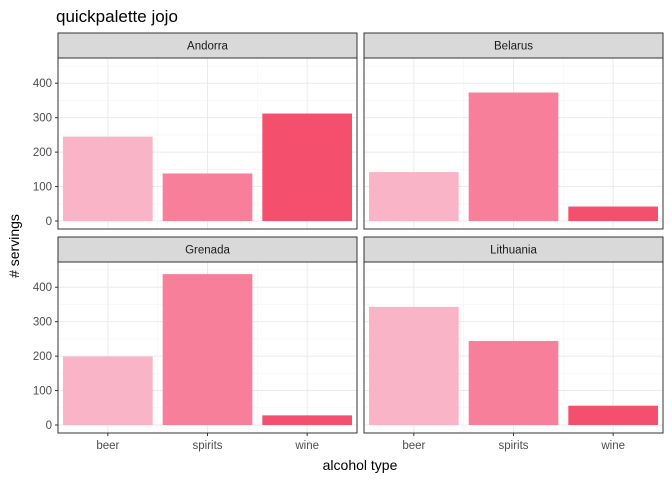  I want to click on bar-grenada-wine, so click(307, 420).